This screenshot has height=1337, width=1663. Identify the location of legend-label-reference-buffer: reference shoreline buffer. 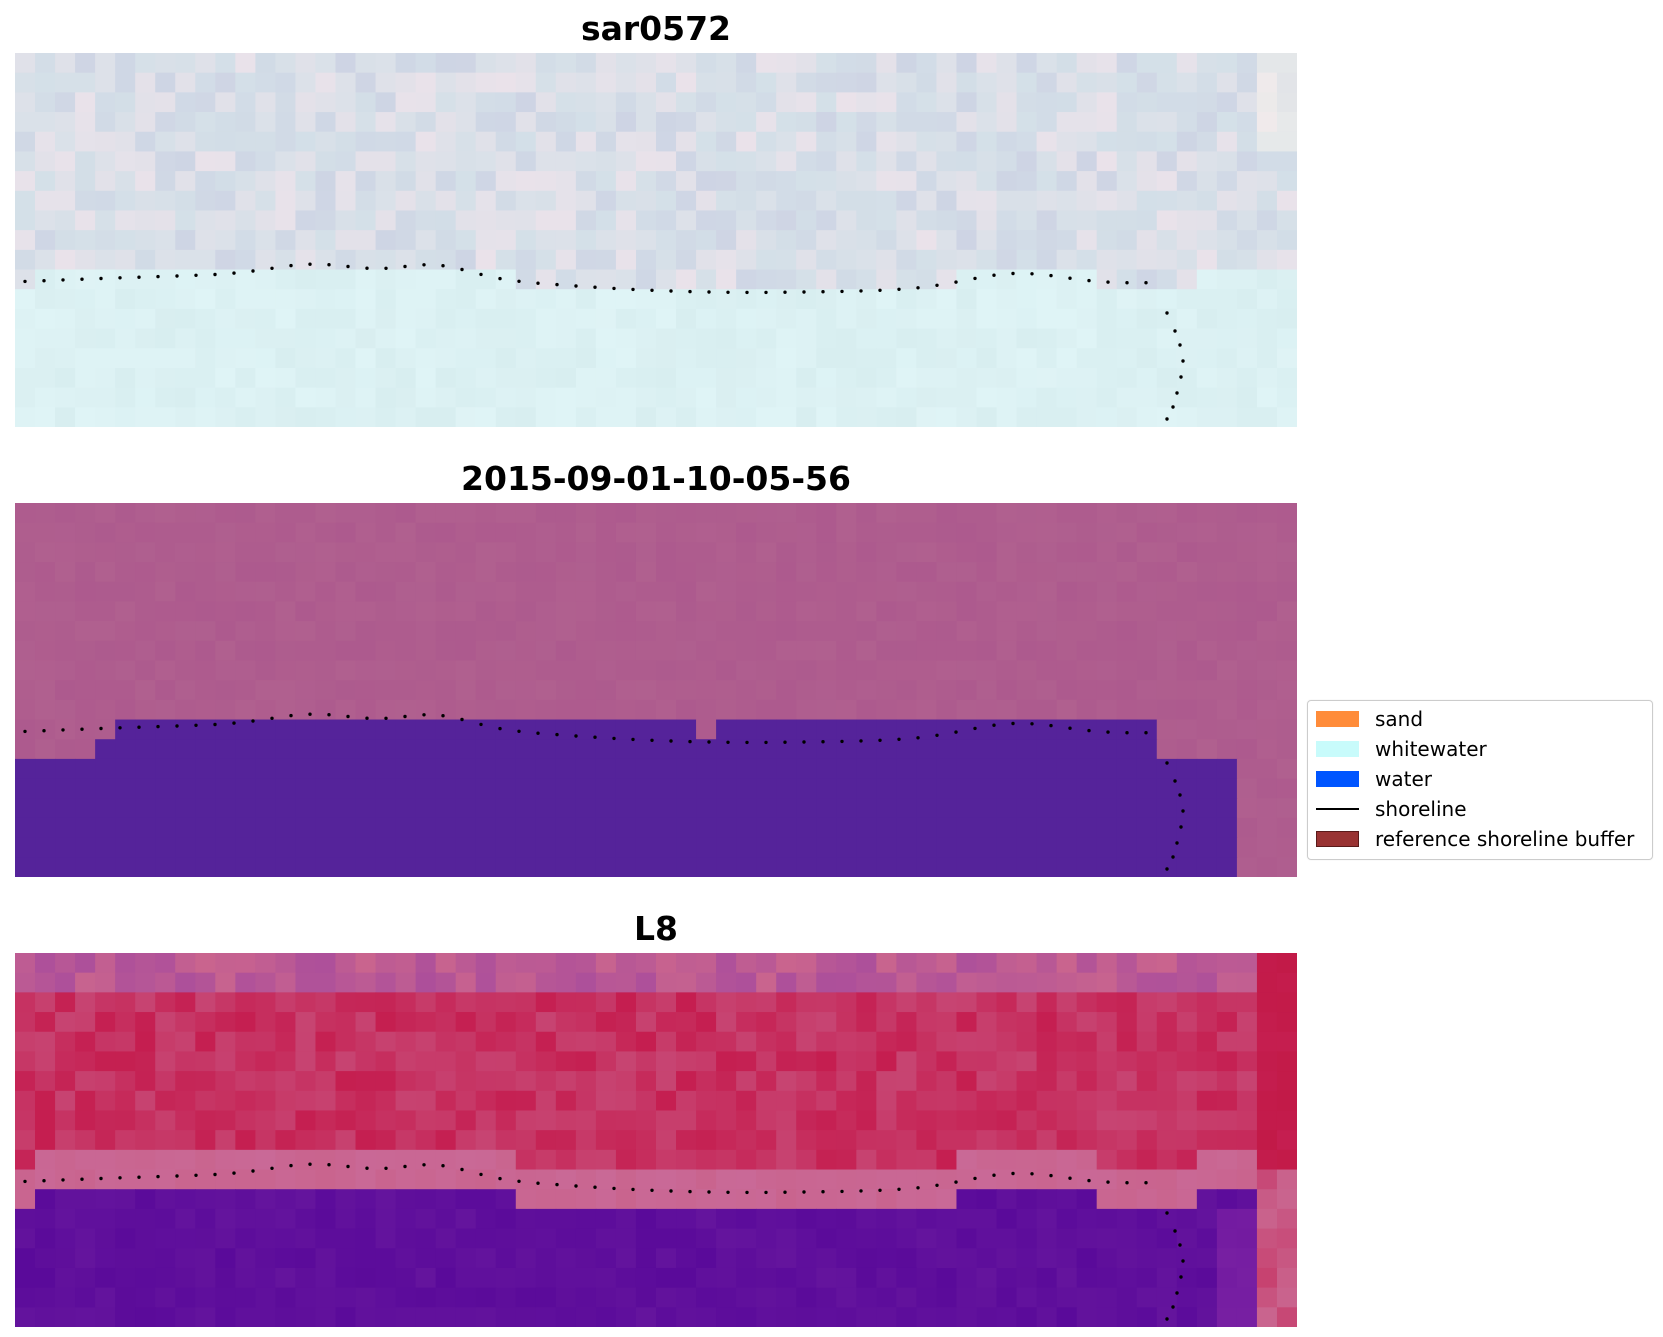
(1505, 839).